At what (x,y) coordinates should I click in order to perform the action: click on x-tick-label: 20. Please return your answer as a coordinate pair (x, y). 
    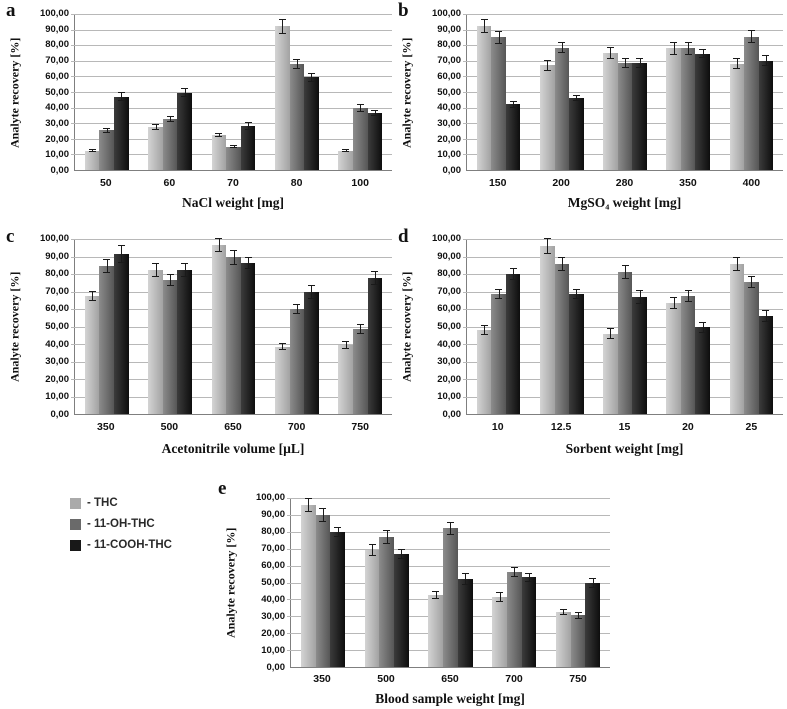
    Looking at the image, I should click on (688, 427).